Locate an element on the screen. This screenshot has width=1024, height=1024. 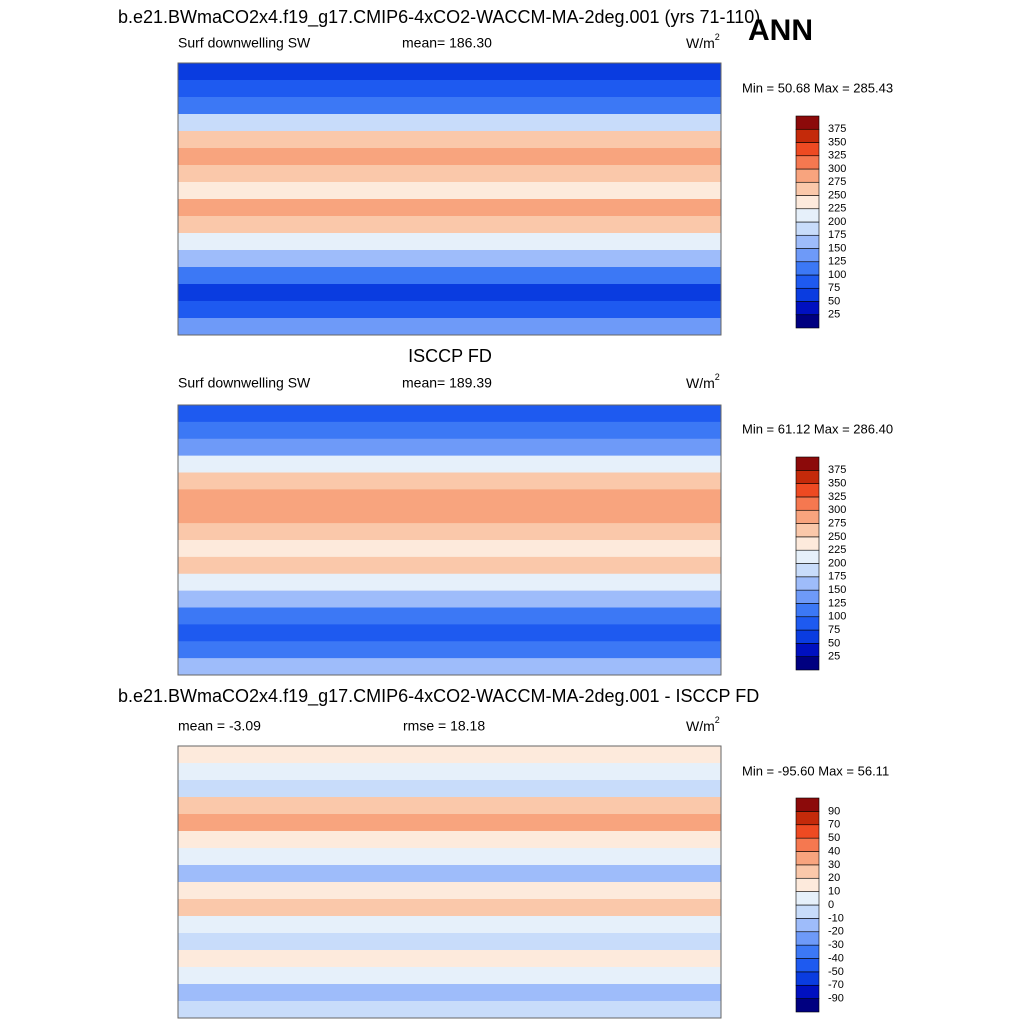
colorbar-label: 200 is located at coordinates (837, 563).